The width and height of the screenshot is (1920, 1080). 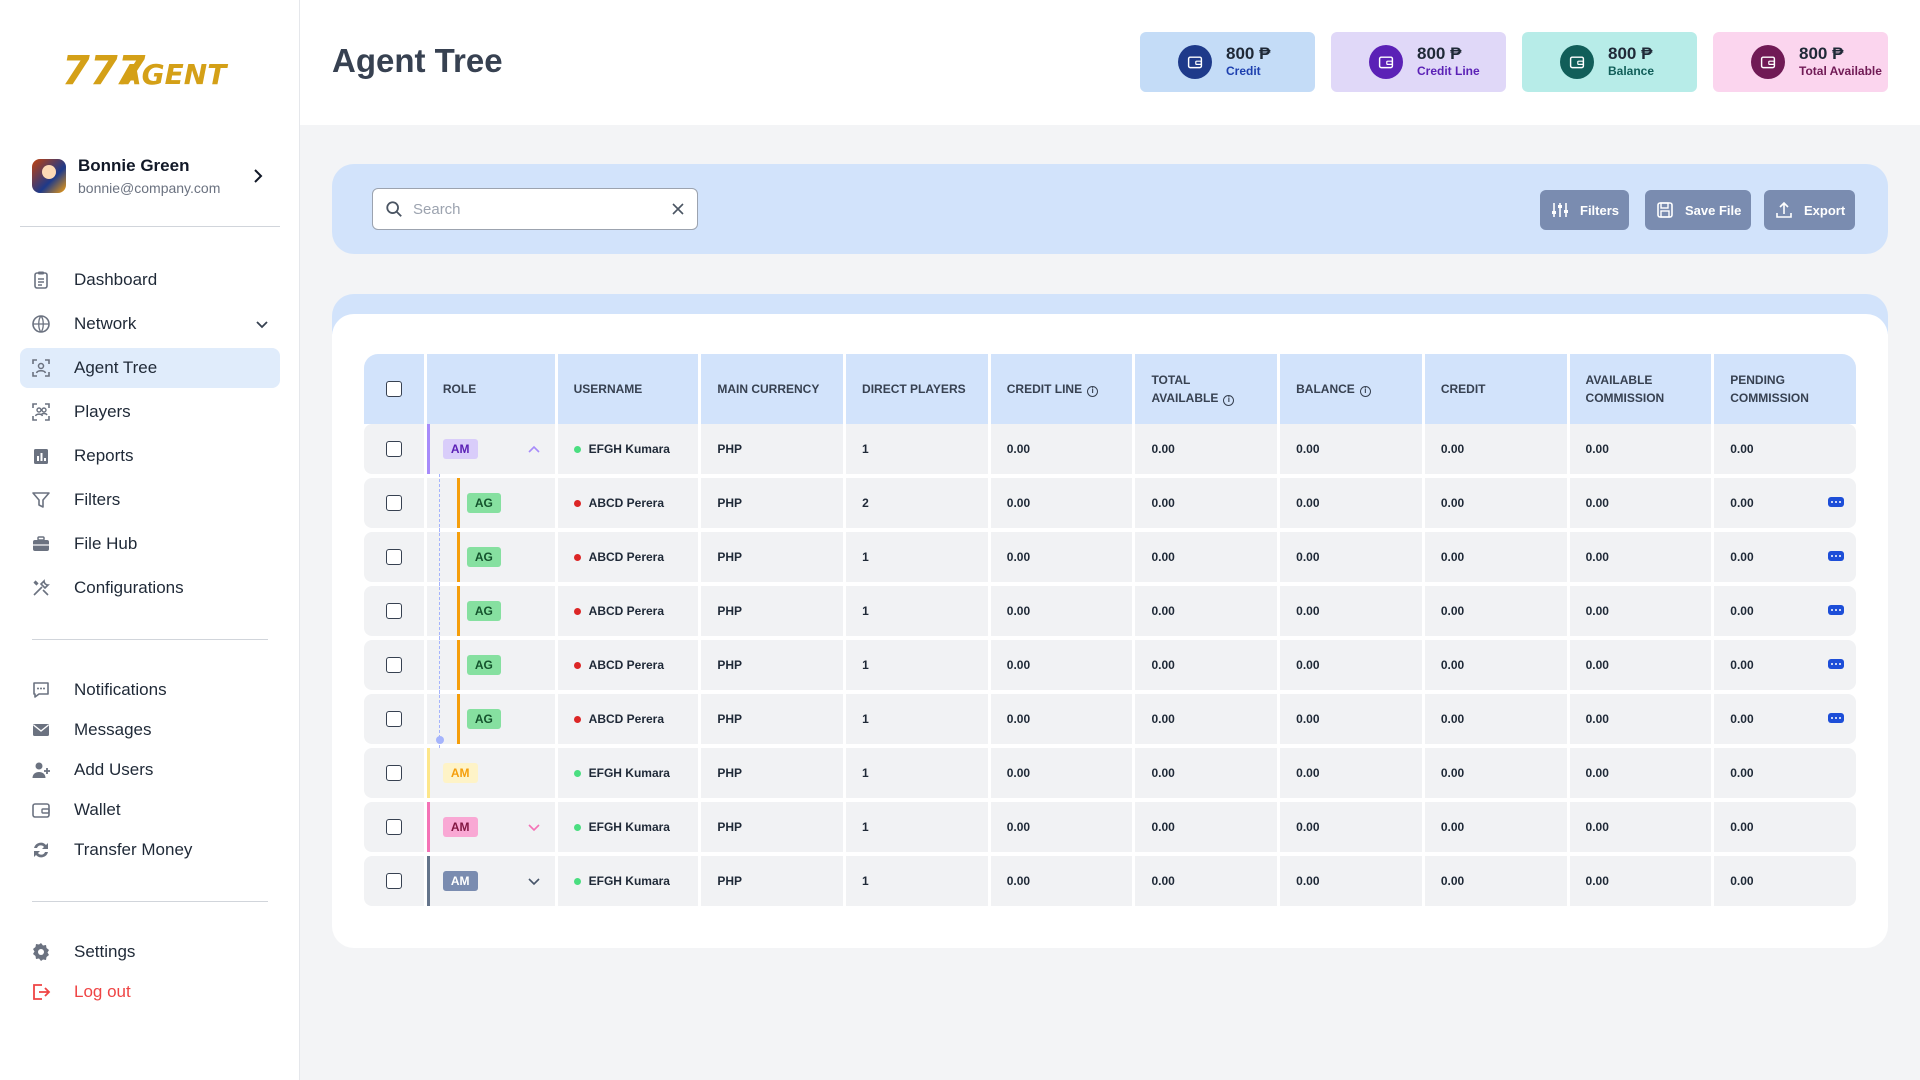 I want to click on column-header: ROLE, so click(x=490, y=389).